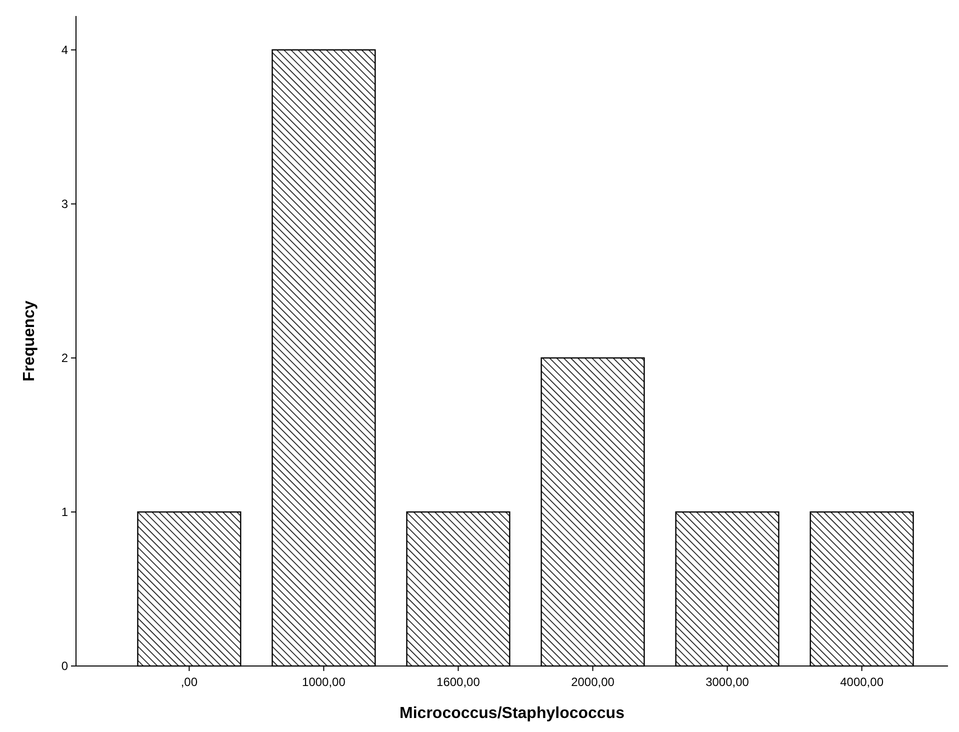 The image size is (959, 732). I want to click on x-axis-title: Micrococcus/Staphylococcus, so click(512, 713).